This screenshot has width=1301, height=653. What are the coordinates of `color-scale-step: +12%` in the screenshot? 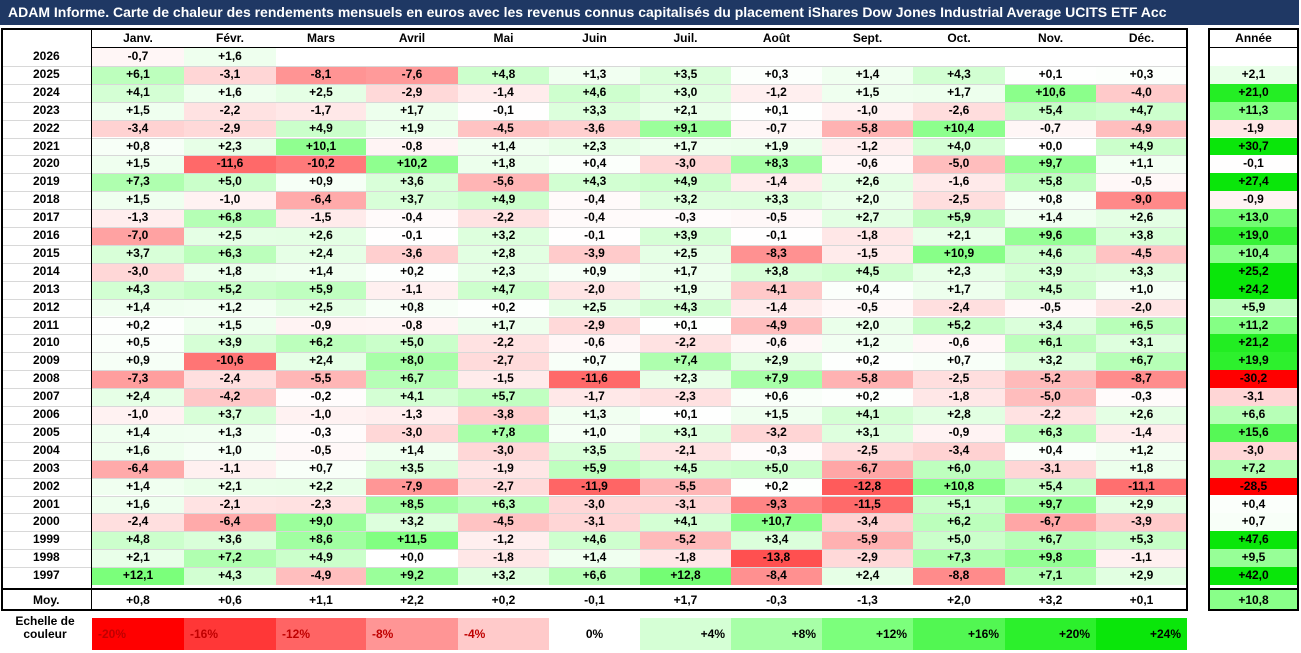 It's located at (867, 634).